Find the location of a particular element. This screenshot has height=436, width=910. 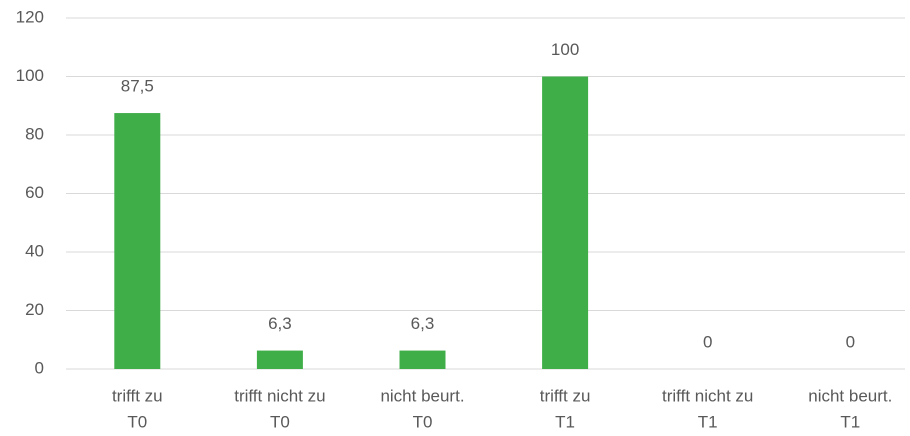

y-tick-label: 40 is located at coordinates (34, 250).